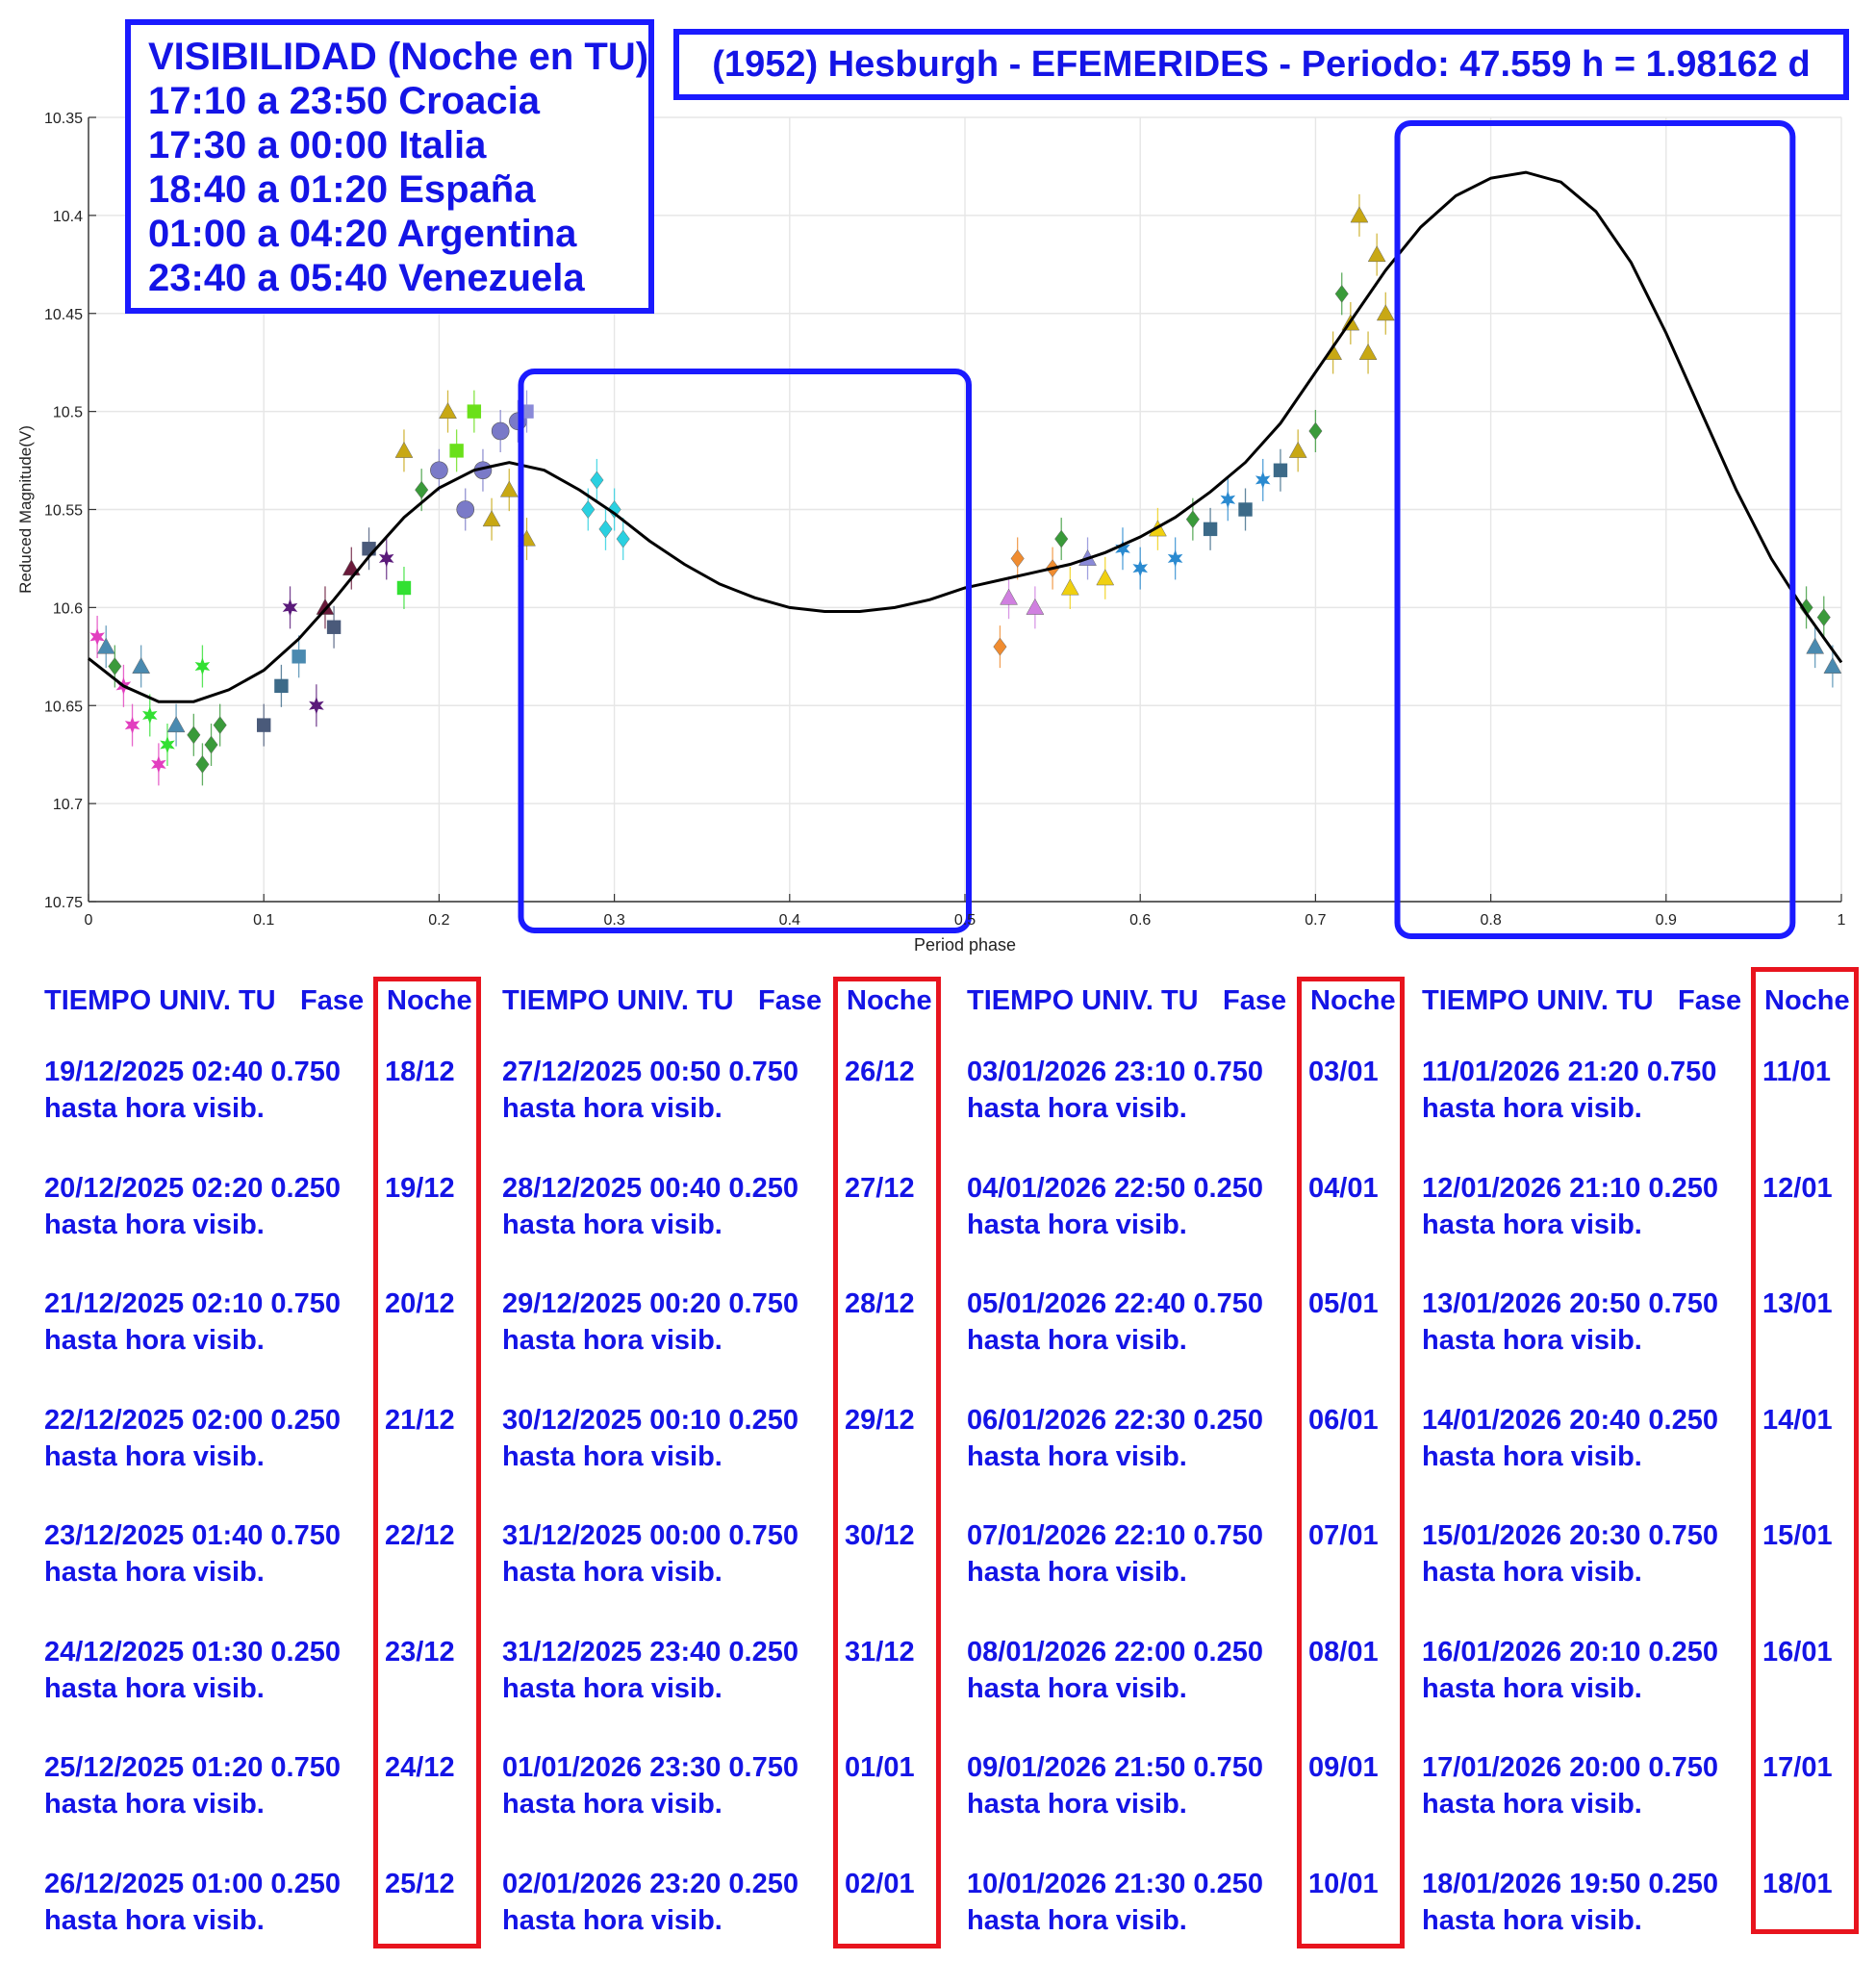  What do you see at coordinates (1797, 1768) in the screenshot?
I see `row-noche: 17/01` at bounding box center [1797, 1768].